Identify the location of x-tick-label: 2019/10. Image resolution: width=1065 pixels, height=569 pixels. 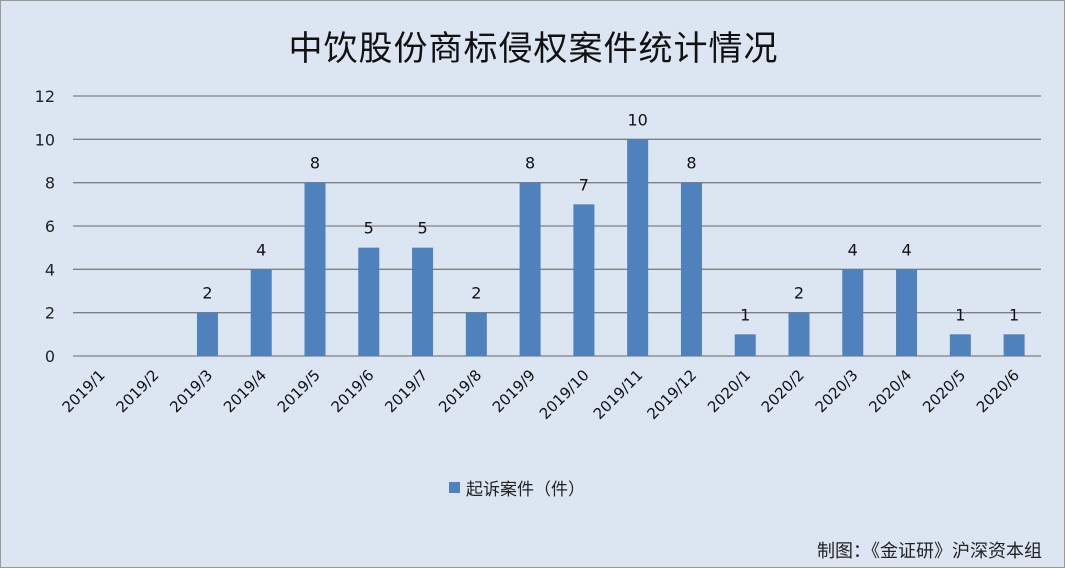
(564, 394).